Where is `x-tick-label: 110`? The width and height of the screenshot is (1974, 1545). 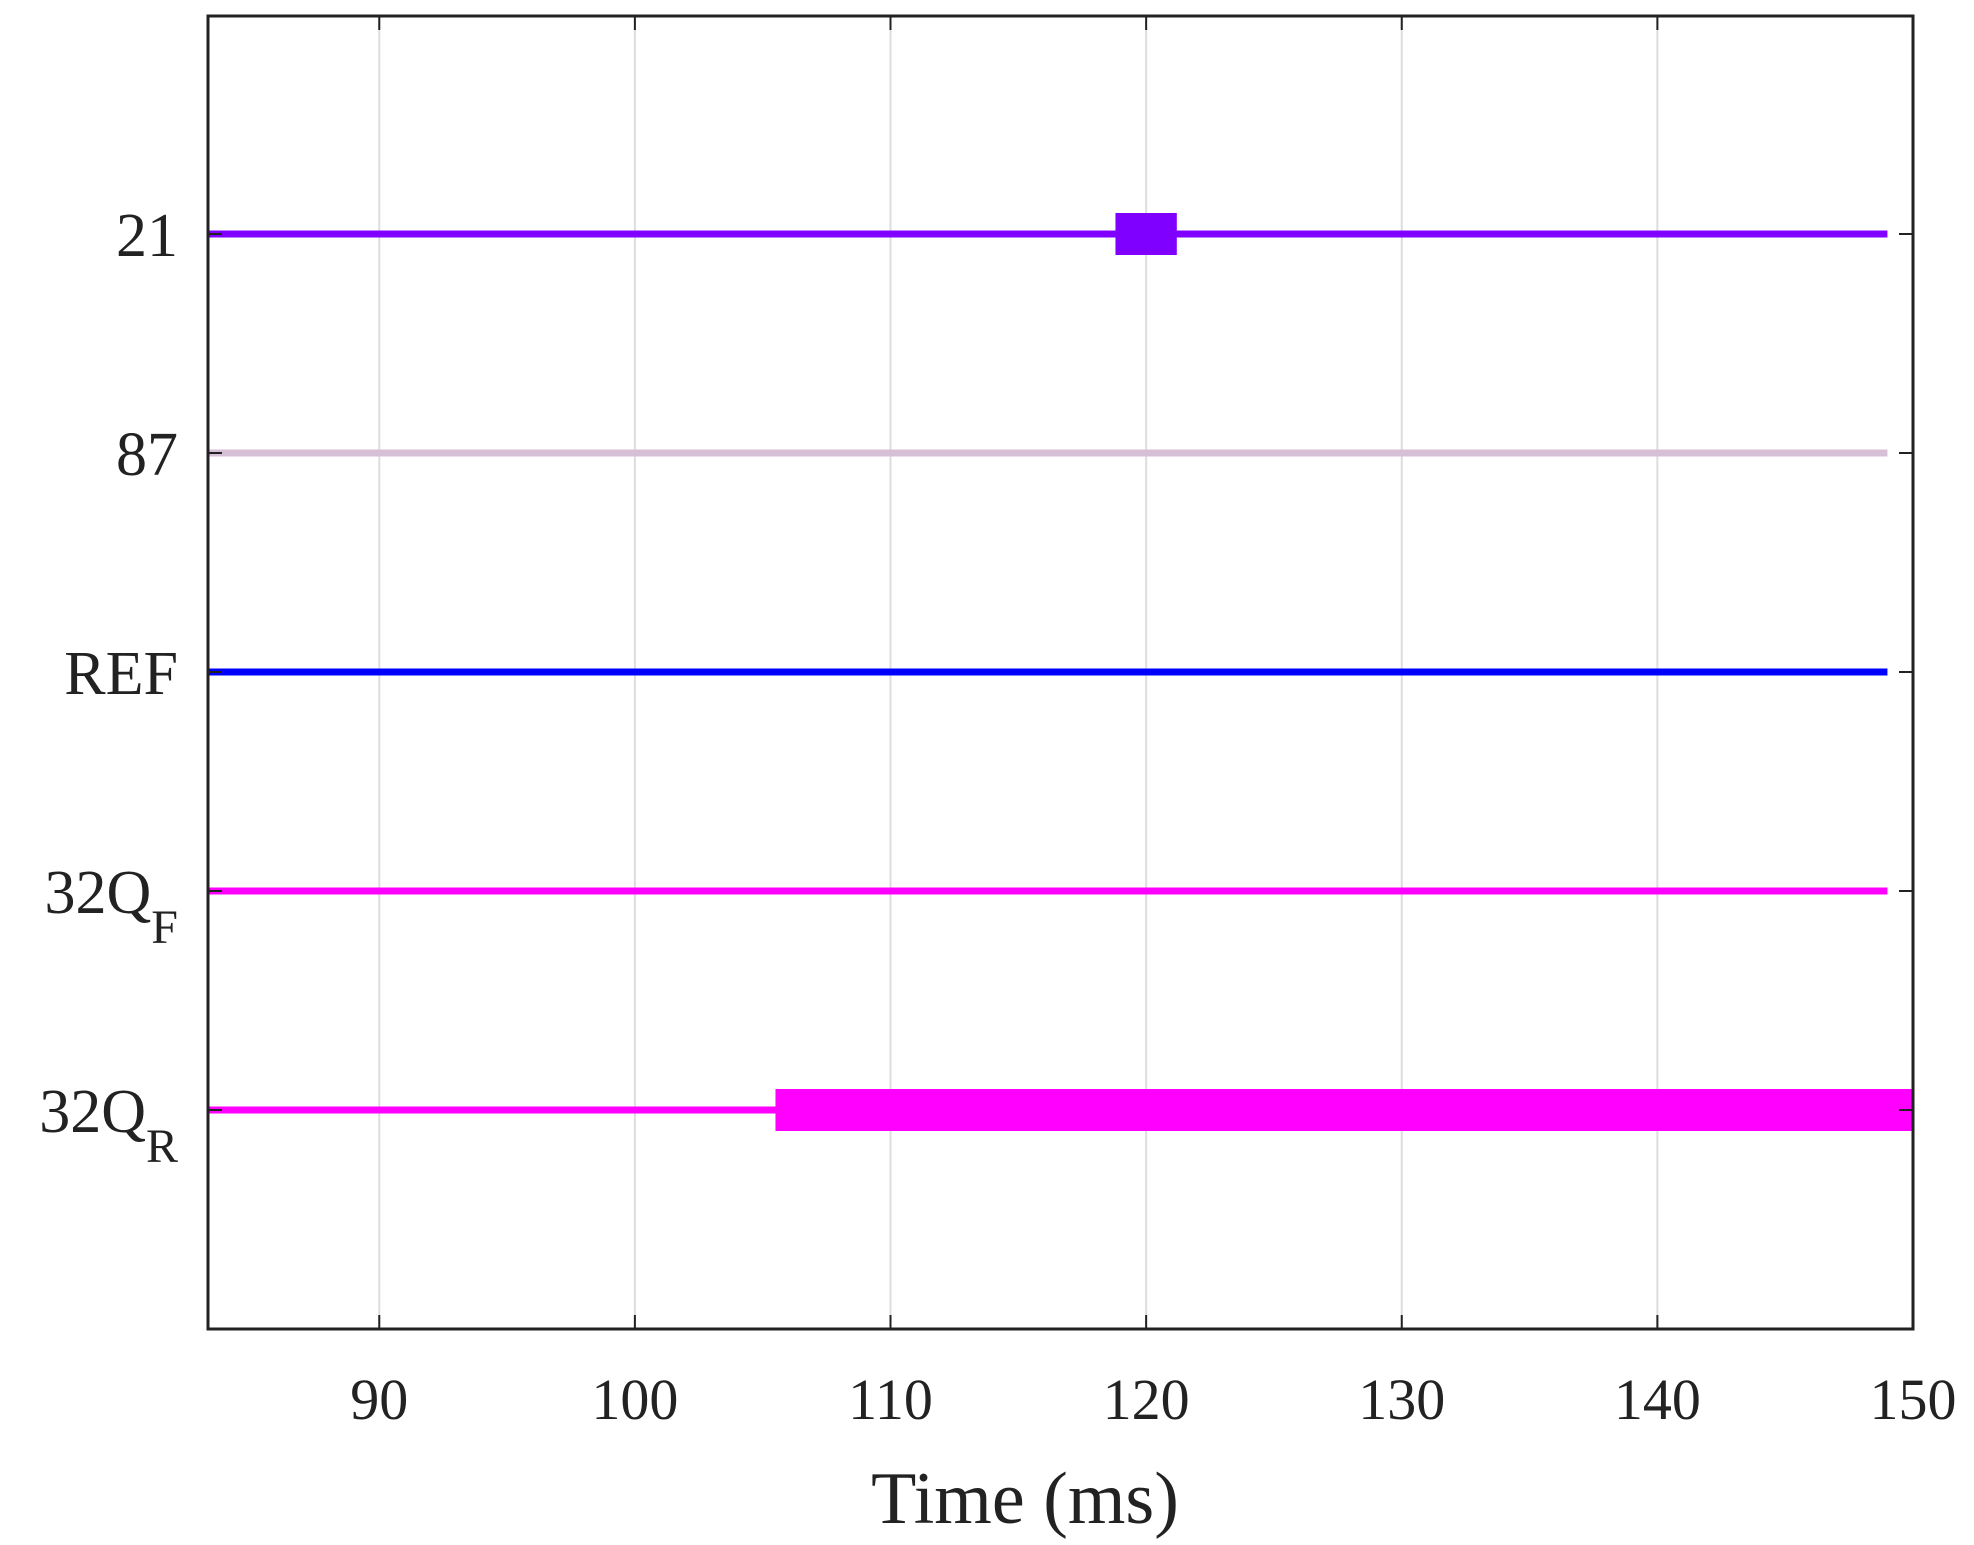 x-tick-label: 110 is located at coordinates (890, 1399).